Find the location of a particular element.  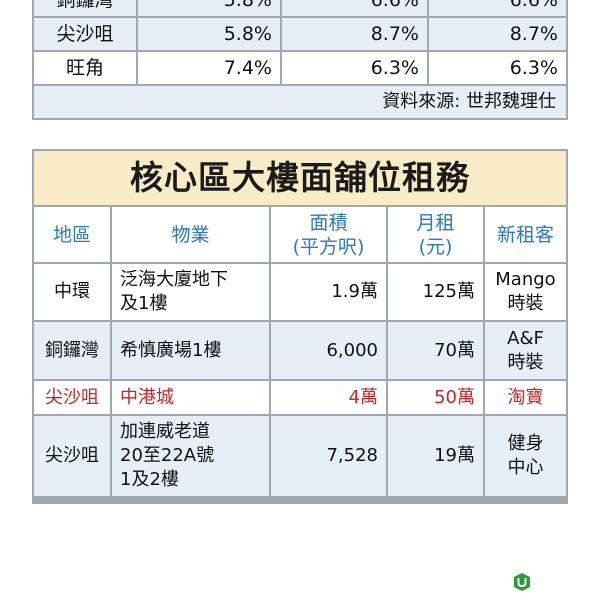

header-tenant: 新租客 is located at coordinates (525, 234).